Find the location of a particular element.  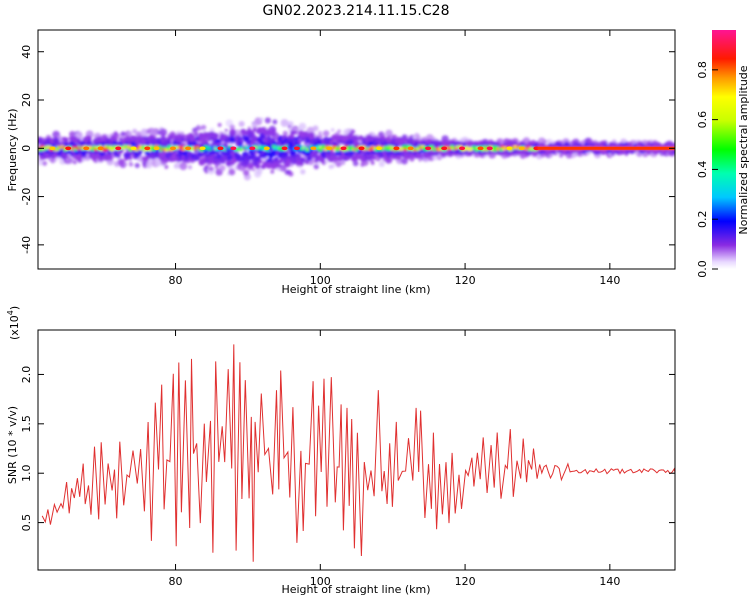

spectrogram-ytick-label: 20 is located at coordinates (26, 100).